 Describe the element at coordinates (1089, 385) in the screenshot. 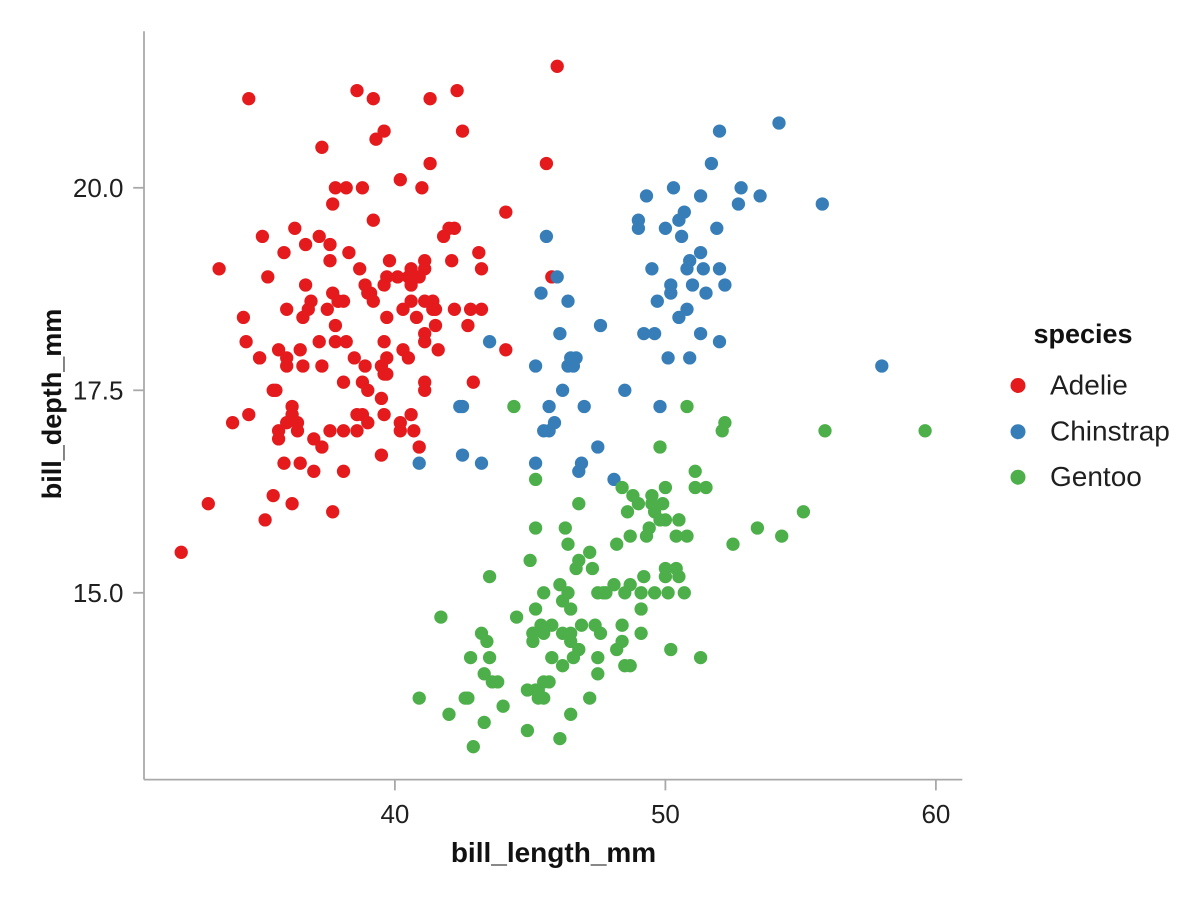

I see `svg-text: Adelie` at that location.